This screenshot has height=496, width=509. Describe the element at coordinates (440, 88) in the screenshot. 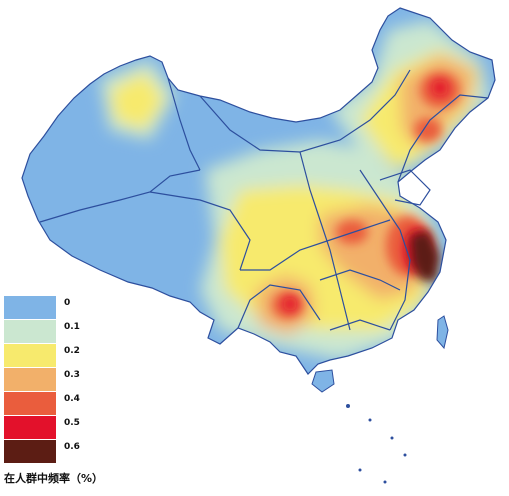

I see `hotspot-level-5-ne` at that location.